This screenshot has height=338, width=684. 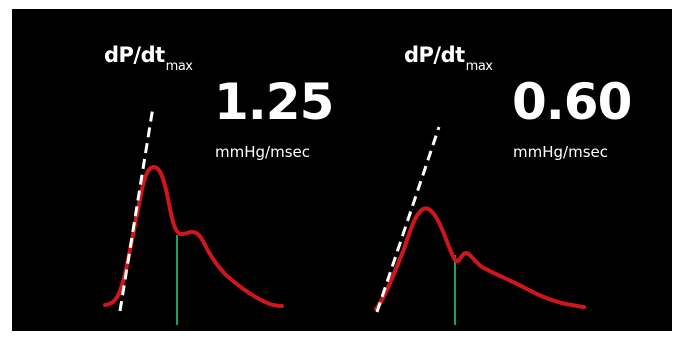 I want to click on dpdt-label-sub-right: max, so click(x=479, y=66).